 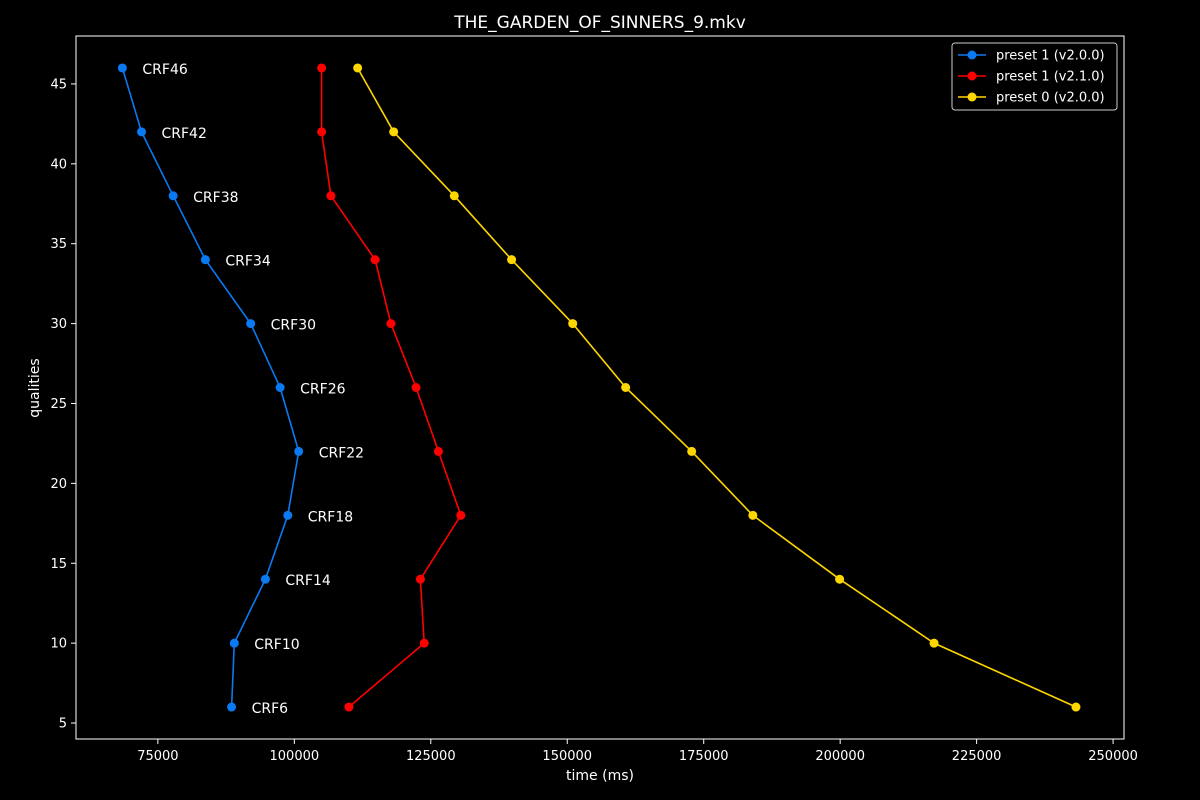 What do you see at coordinates (35, 387) in the screenshot?
I see `y-axis-label: qualities` at bounding box center [35, 387].